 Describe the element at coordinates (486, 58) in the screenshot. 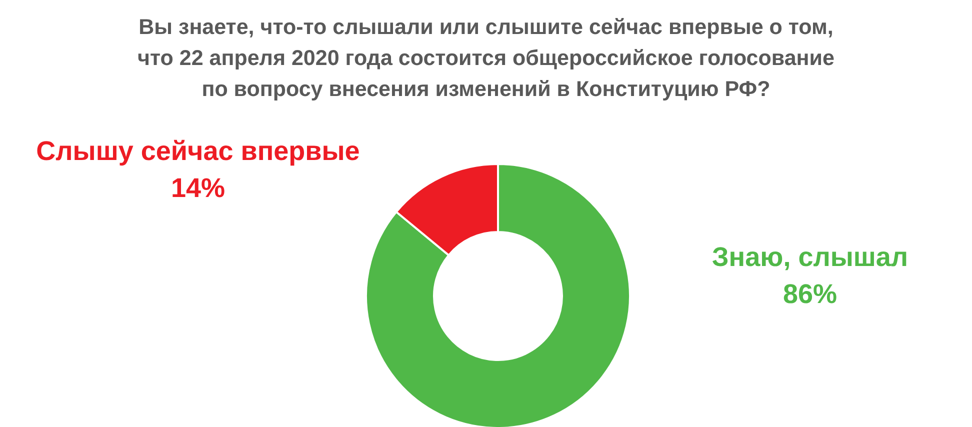

I see `chart-title: Вы знаете, что-то слышали или слышите сейчас впервые о том, что 22 апреля 2020 года состоится общероссийское голосование по вопросу внесения изменений в Конституцию РФ?` at that location.